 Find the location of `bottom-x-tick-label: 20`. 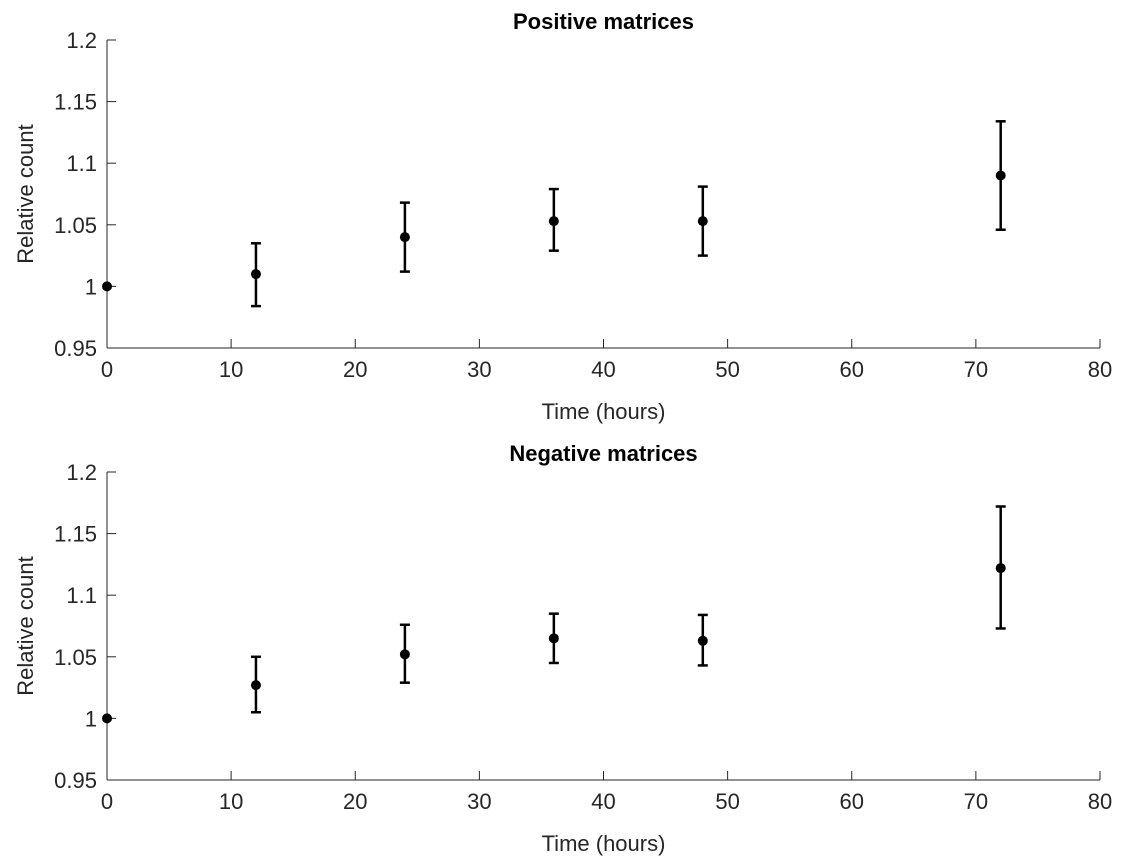

bottom-x-tick-label: 20 is located at coordinates (355, 801).